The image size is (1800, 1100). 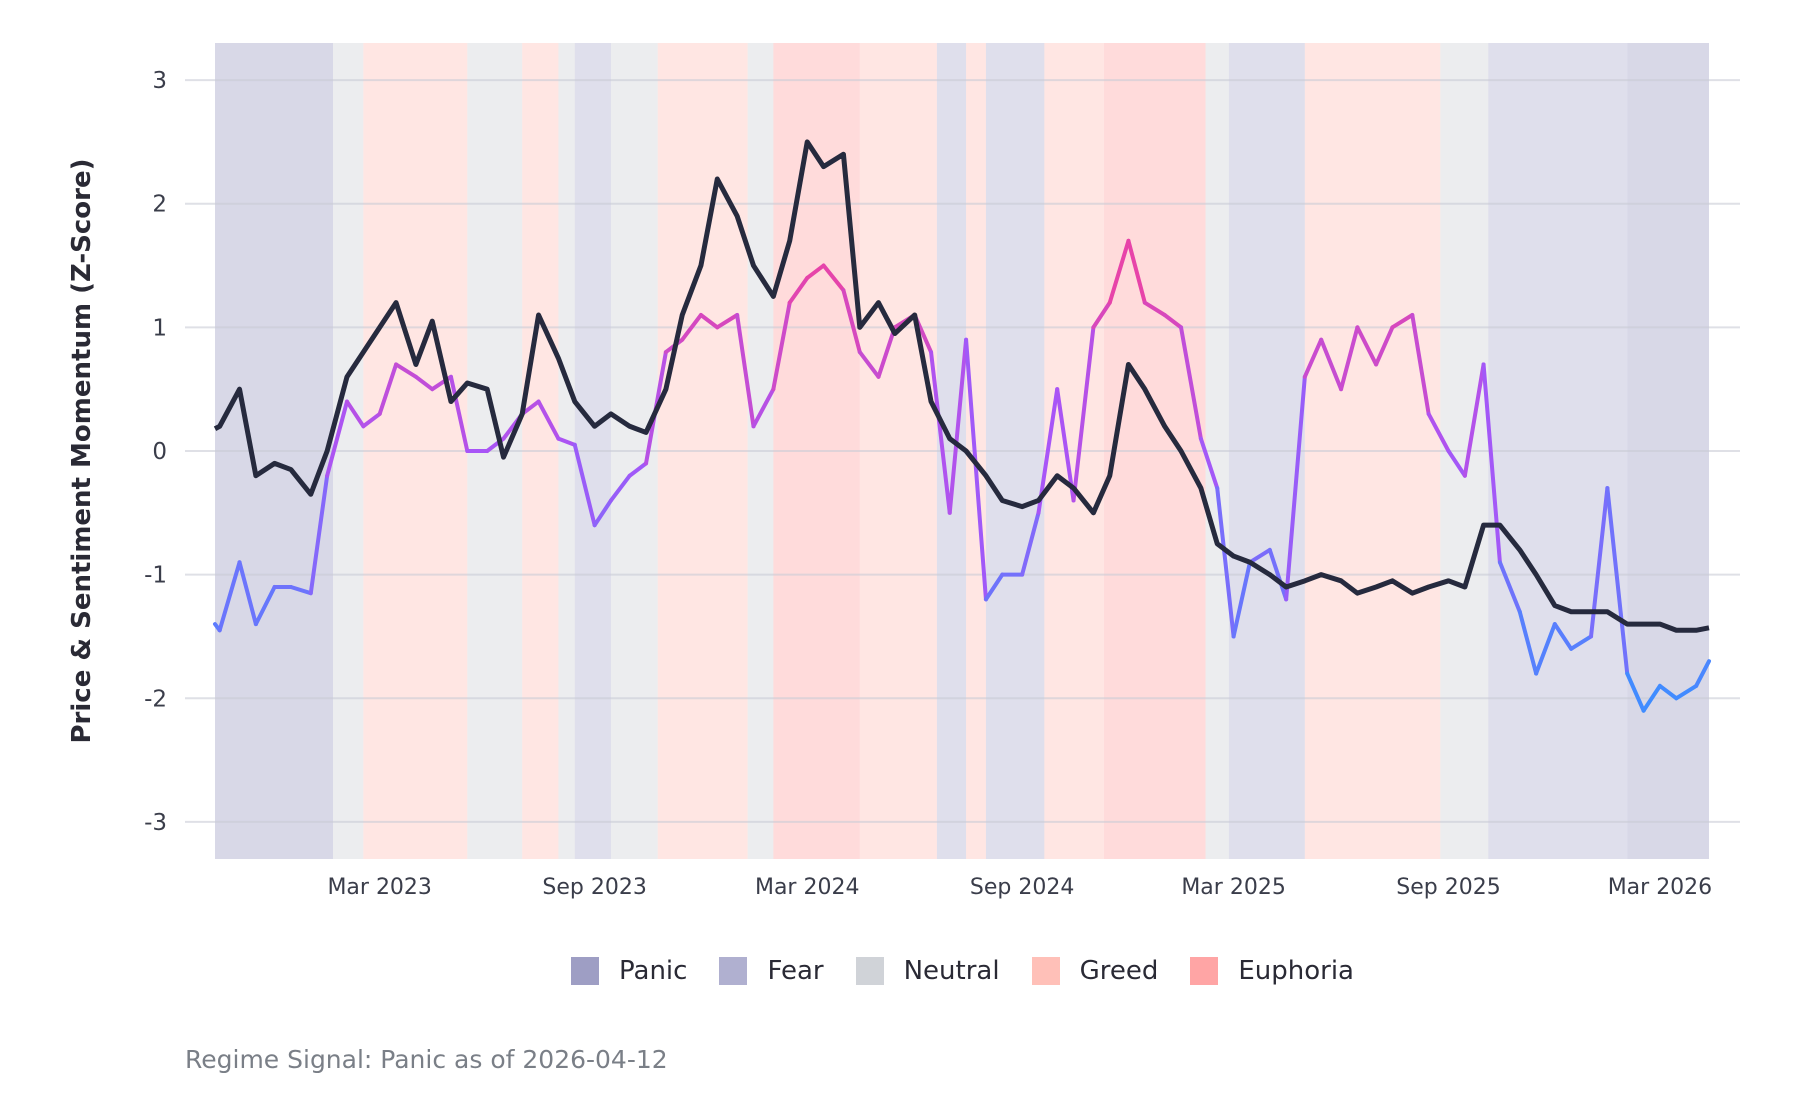 What do you see at coordinates (155, 823) in the screenshot?
I see `y-tick-label: -3` at bounding box center [155, 823].